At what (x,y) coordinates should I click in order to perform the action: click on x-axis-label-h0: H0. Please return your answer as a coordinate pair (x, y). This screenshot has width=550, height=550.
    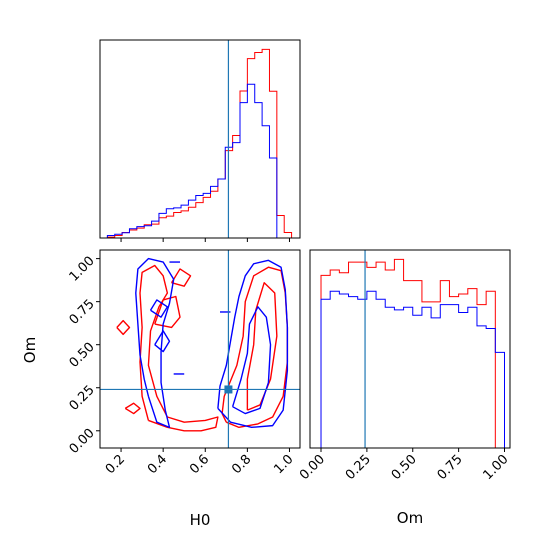
    Looking at the image, I should click on (200, 520).